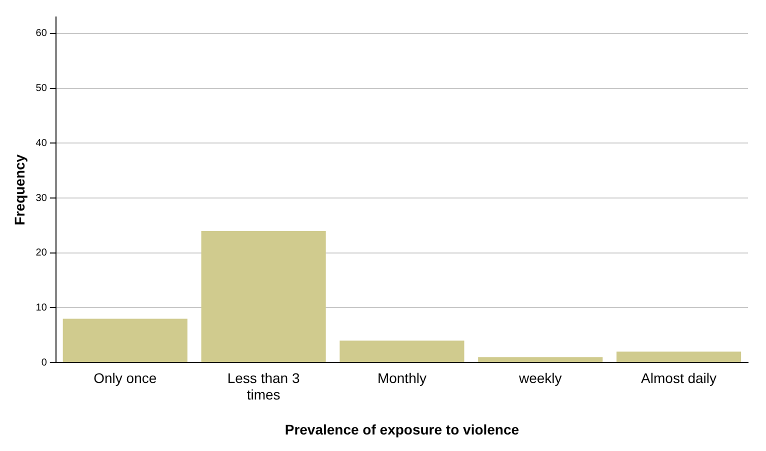 Image resolution: width=766 pixels, height=451 pixels. What do you see at coordinates (42, 198) in the screenshot?
I see `y-tick-label: 30` at bounding box center [42, 198].